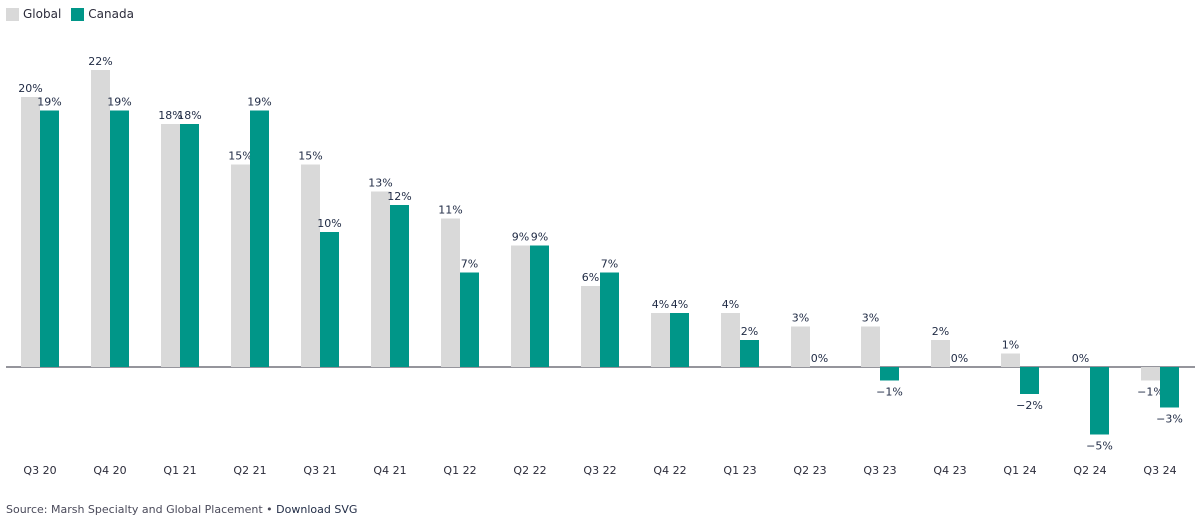  What do you see at coordinates (42, 14) in the screenshot?
I see `legend-label-global: Global` at bounding box center [42, 14].